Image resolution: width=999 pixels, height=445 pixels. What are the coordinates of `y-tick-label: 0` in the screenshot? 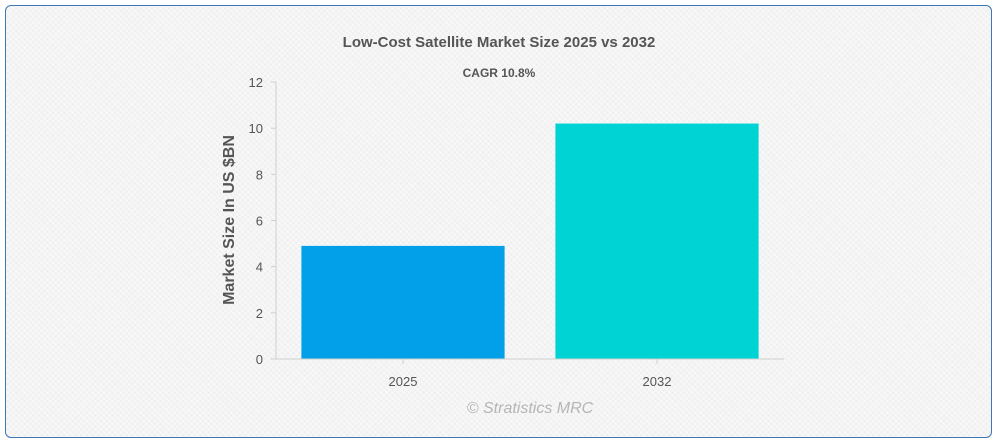 It's located at (259, 359).